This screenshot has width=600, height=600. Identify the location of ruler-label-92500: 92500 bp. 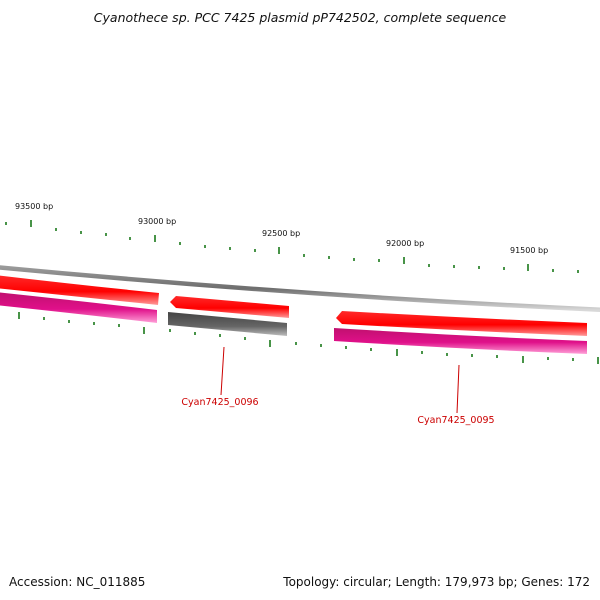
(281, 233).